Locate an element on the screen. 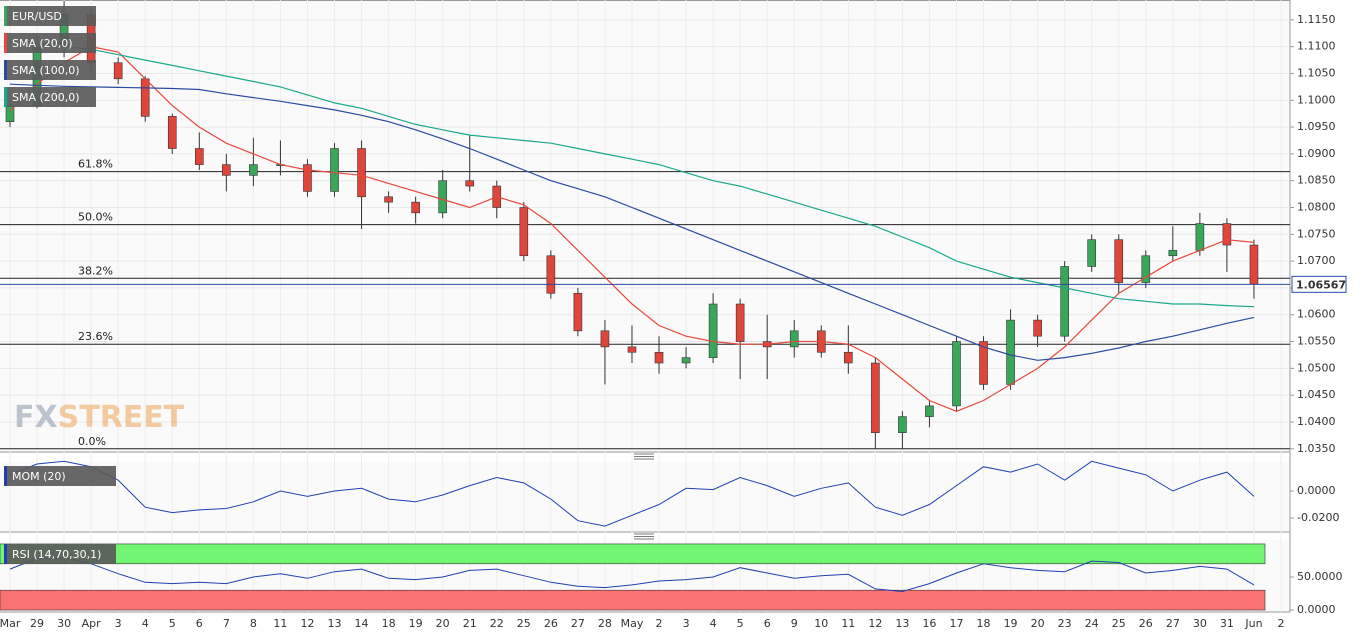 The image size is (1360, 638). y-tick-label: 50.0000 is located at coordinates (1320, 576).